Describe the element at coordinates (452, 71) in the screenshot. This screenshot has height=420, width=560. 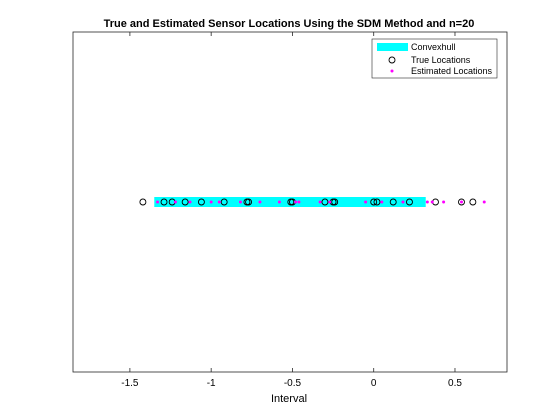
I see `legend-estimated-label: Estimated Locations` at that location.